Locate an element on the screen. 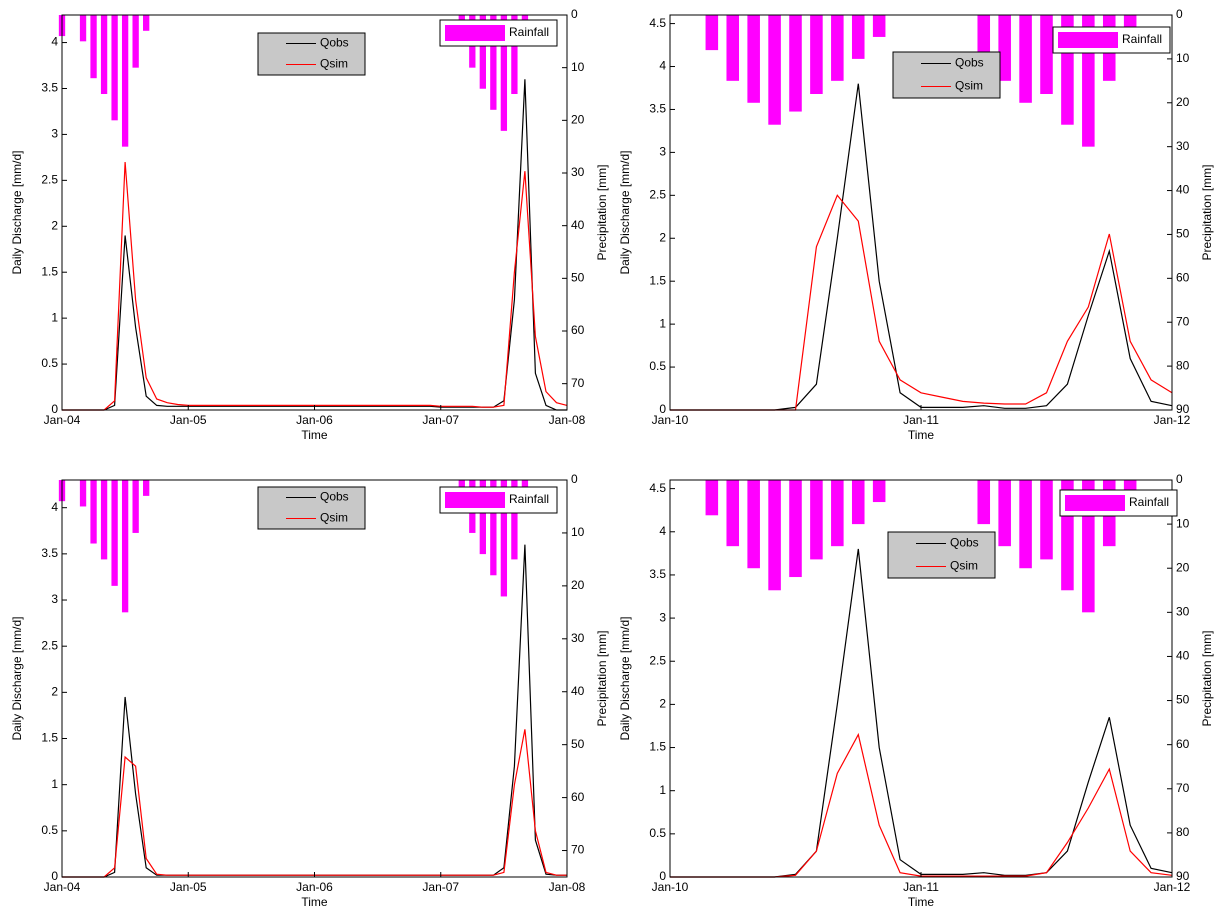  y2-tick-label: 10 is located at coordinates (1183, 58).